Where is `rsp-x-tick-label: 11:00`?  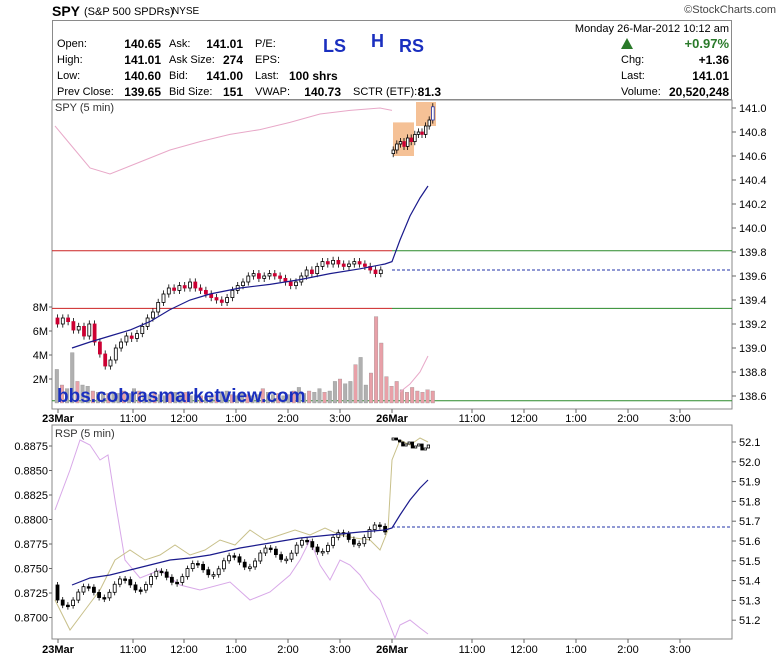
rsp-x-tick-label: 11:00 is located at coordinates (472, 650).